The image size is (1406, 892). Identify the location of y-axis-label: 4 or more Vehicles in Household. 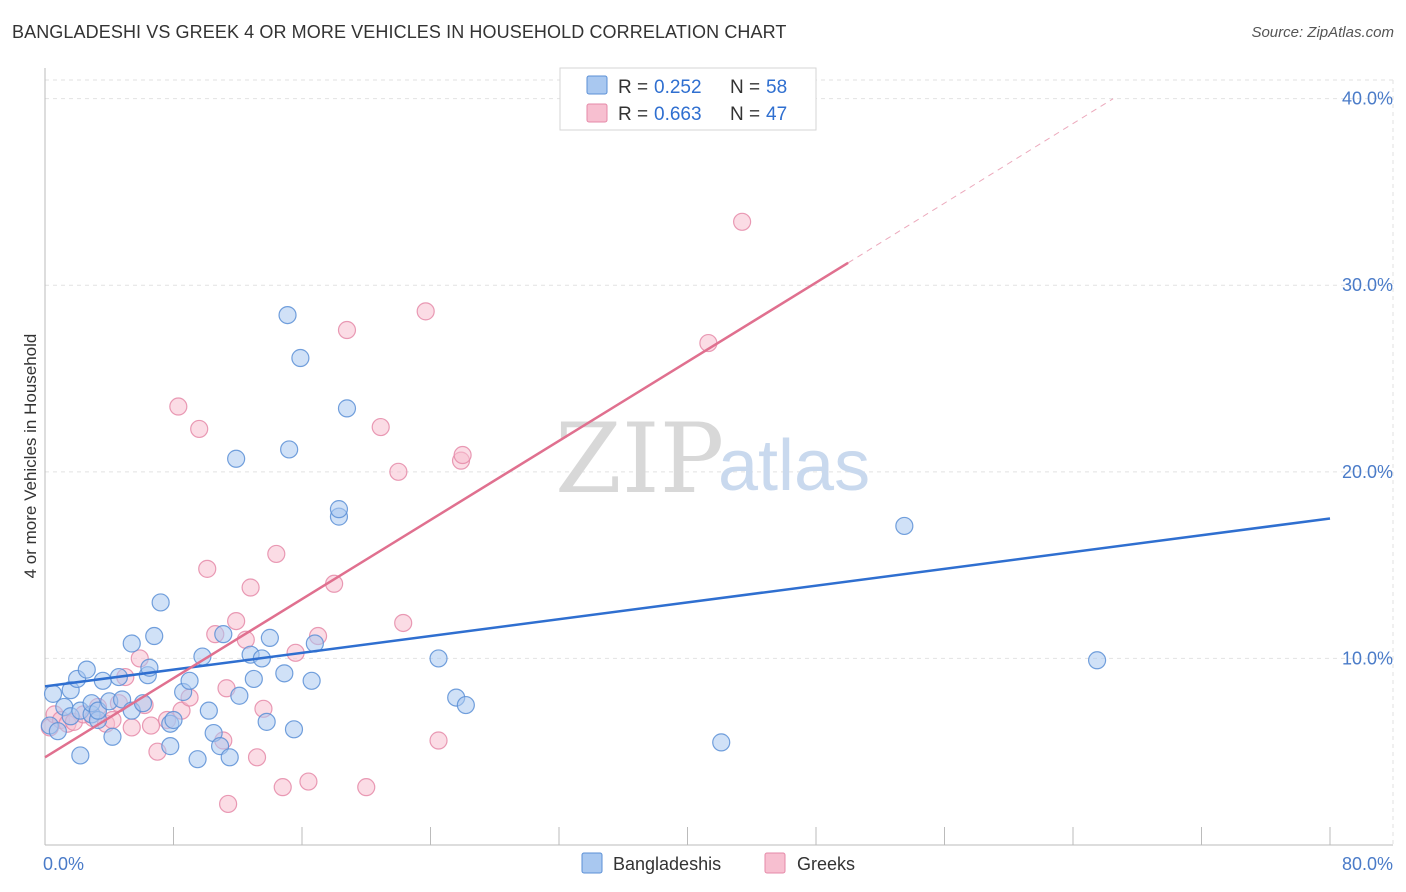
(30, 456).